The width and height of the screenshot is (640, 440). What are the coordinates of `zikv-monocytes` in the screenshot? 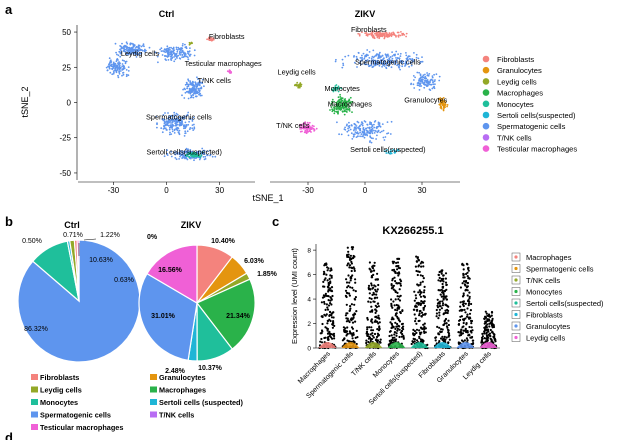 It's located at (337, 88).